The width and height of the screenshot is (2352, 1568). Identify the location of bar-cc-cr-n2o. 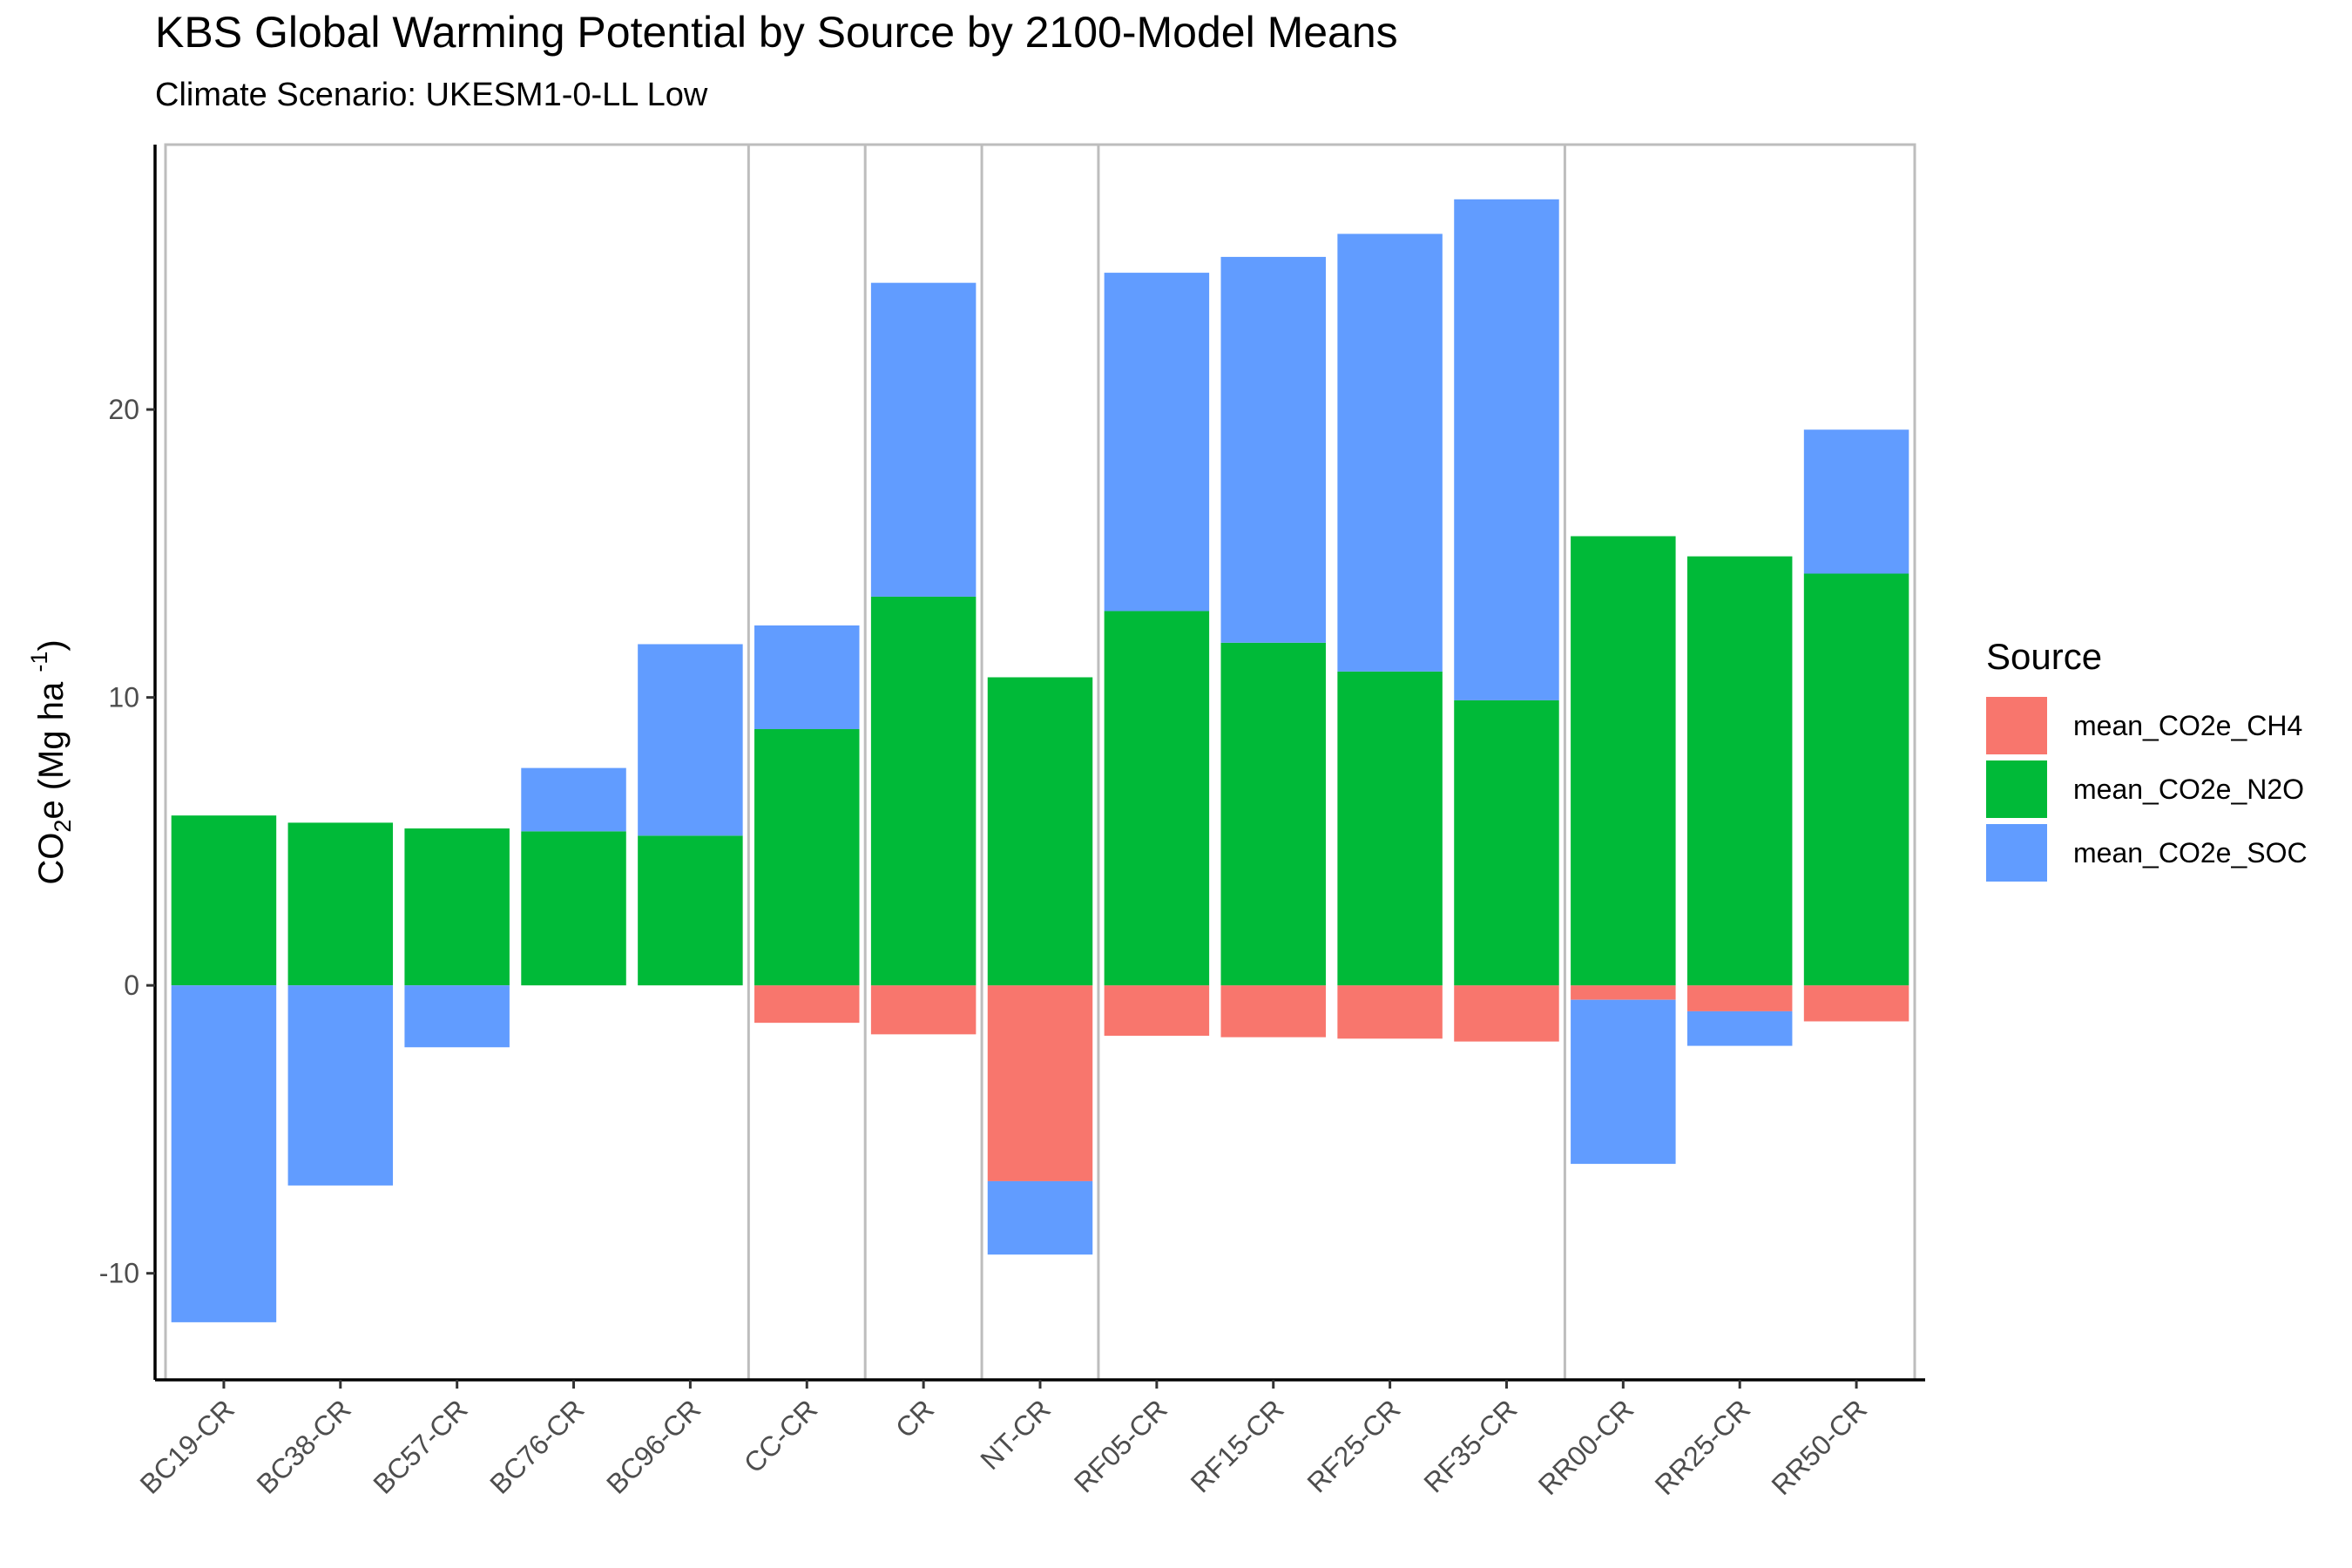
(807, 857).